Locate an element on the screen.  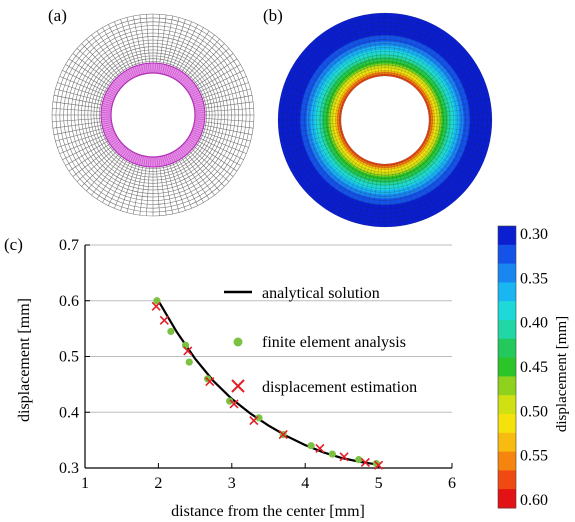
legend-estimation: displacement estimation is located at coordinates (339, 387).